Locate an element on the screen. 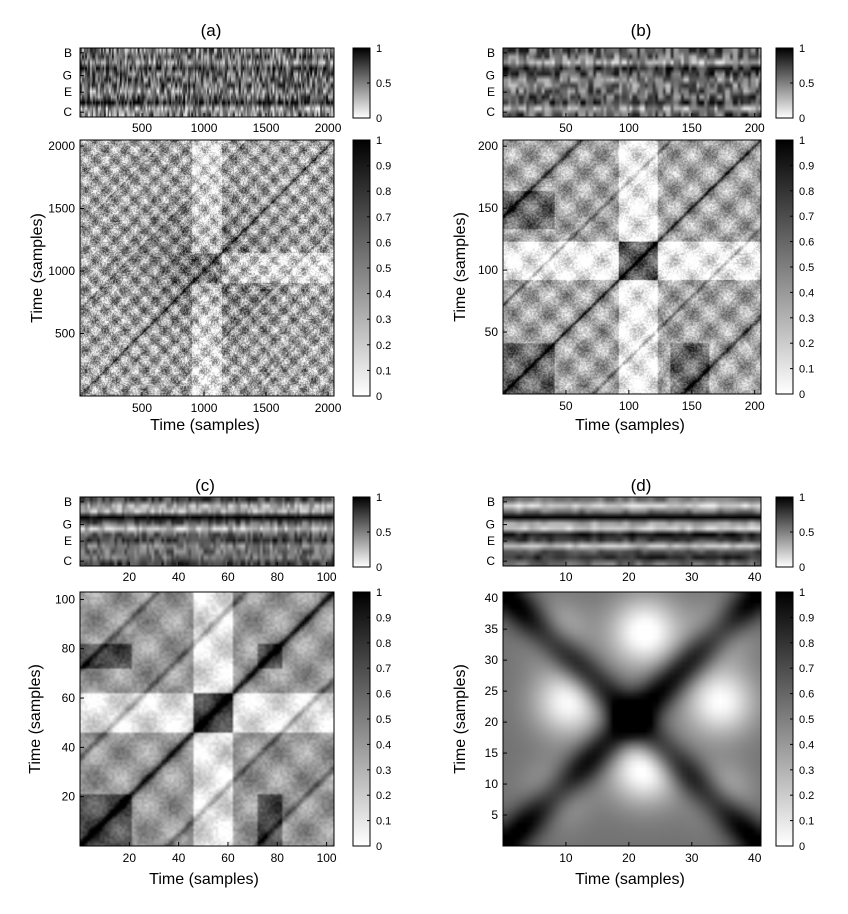 This screenshot has height=914, width=848. ssm-ytick-label: 1000 is located at coordinates (61, 271).